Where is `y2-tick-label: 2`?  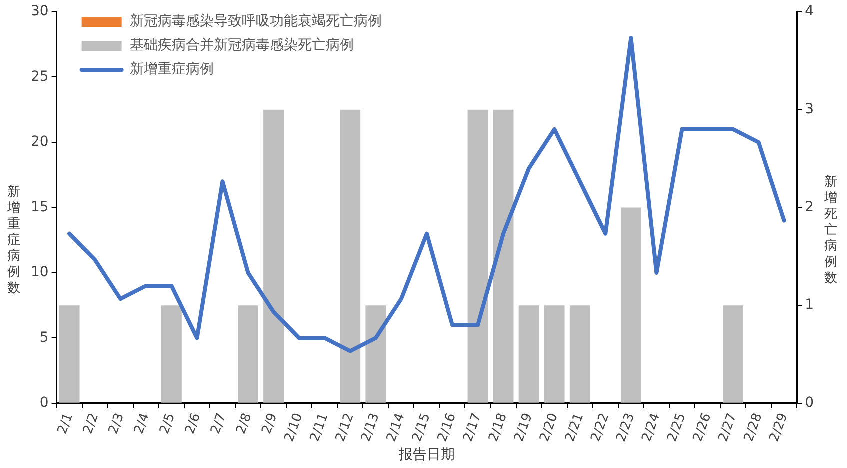
y2-tick-label: 2 is located at coordinates (809, 207).